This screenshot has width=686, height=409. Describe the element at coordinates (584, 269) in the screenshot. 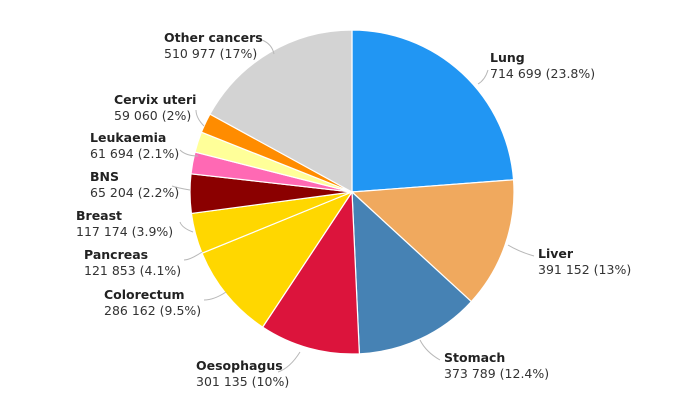

I see `slice-label-value-liver: 391 152 (13%)` at that location.